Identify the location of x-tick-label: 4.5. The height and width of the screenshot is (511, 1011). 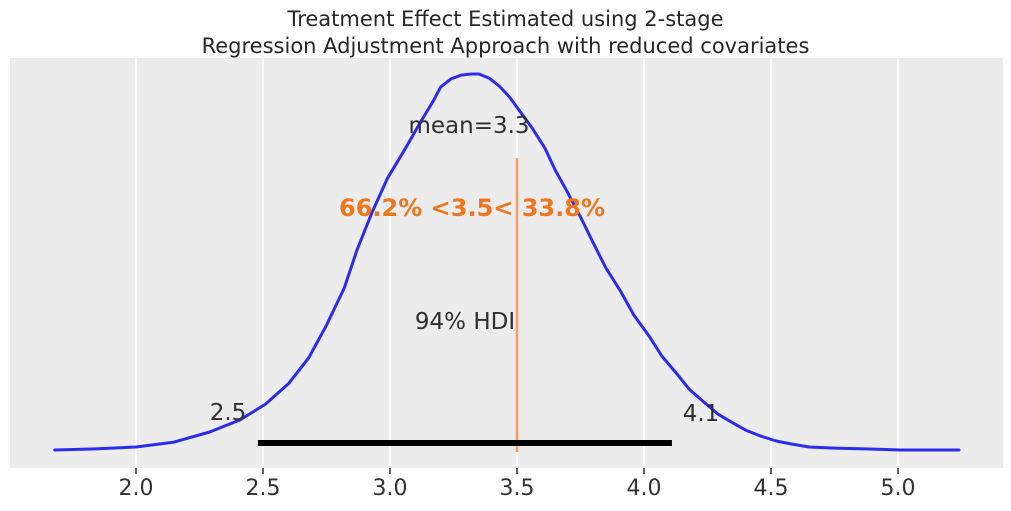
(771, 488).